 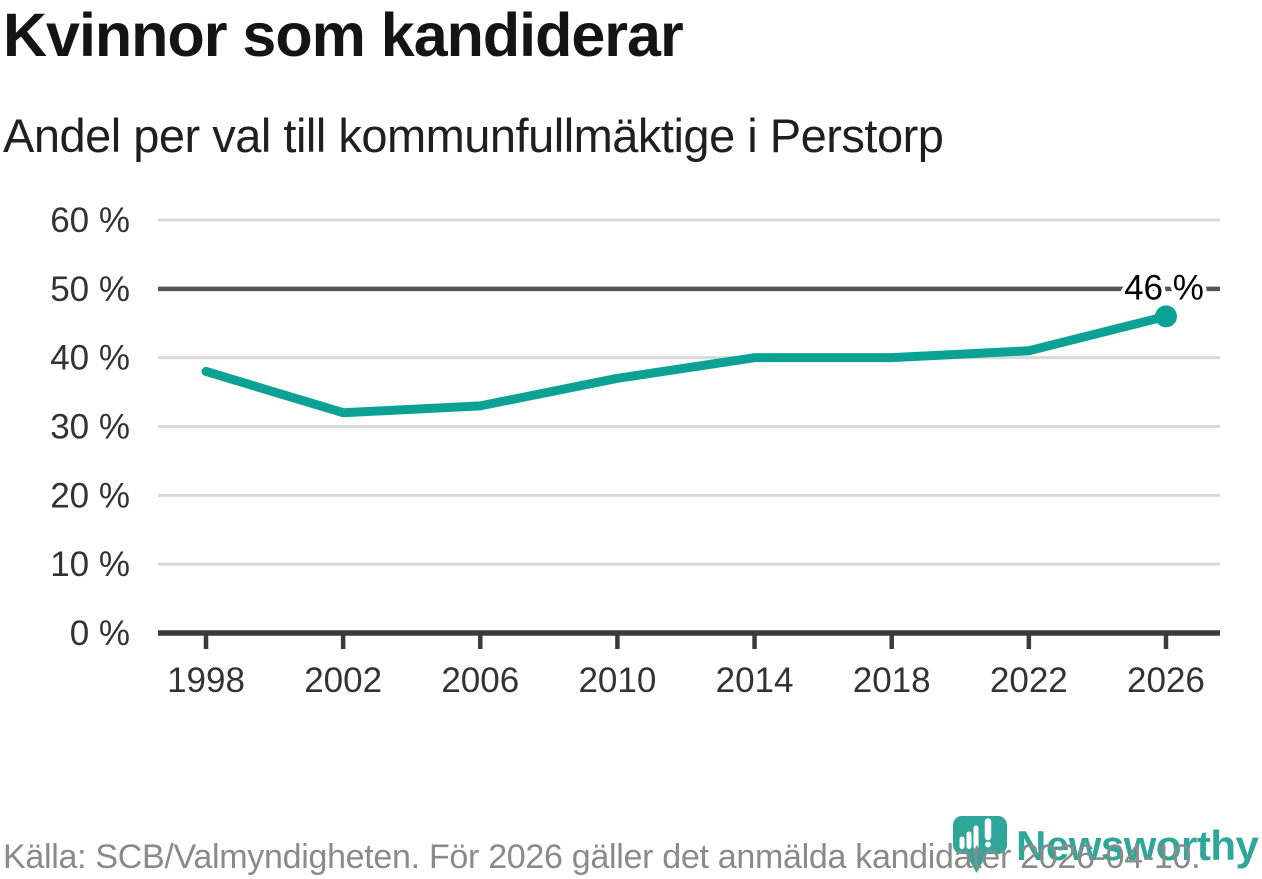 I want to click on x-tick-label: 2014, so click(x=755, y=680).